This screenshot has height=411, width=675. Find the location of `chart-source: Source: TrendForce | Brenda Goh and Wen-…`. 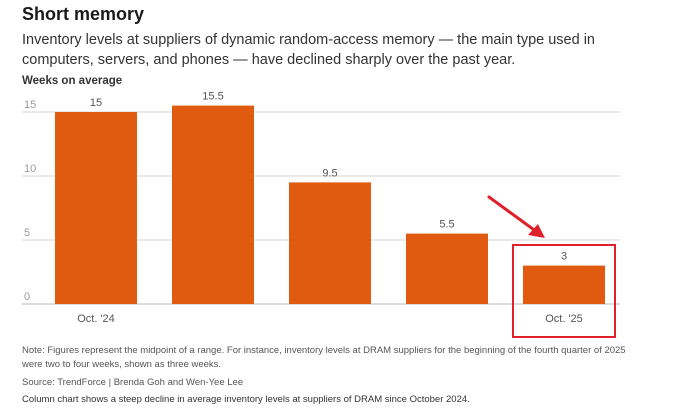

chart-source: Source: TrendForce | Brenda Goh and Wen-… is located at coordinates (133, 382).